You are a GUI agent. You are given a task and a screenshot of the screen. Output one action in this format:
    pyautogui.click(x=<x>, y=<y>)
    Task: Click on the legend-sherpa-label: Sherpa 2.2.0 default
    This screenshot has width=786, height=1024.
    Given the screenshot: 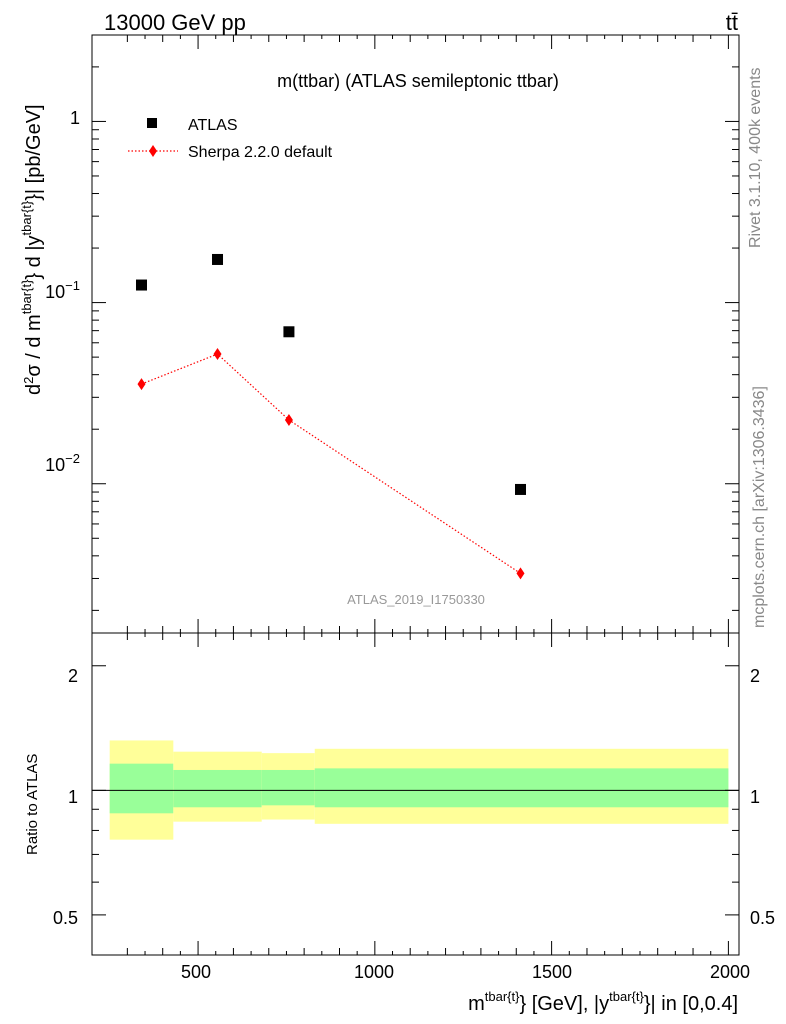 What is the action you would take?
    pyautogui.click(x=260, y=152)
    